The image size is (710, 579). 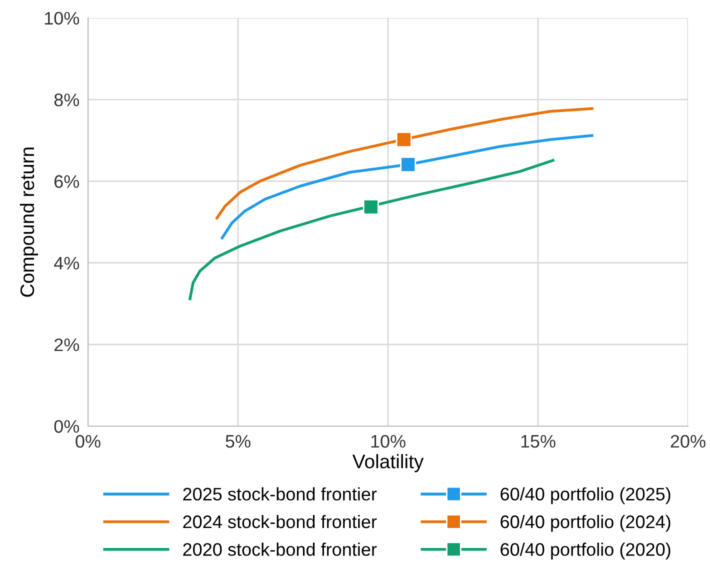 What do you see at coordinates (585, 551) in the screenshot?
I see `legend-label: 60/40 portfolio (2020)` at bounding box center [585, 551].